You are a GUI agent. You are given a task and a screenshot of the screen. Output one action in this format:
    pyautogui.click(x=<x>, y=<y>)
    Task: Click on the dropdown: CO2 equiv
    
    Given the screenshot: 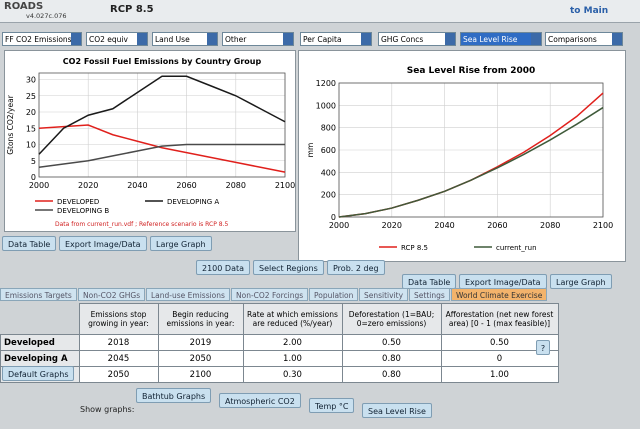 What is the action you would take?
    pyautogui.click(x=117, y=39)
    